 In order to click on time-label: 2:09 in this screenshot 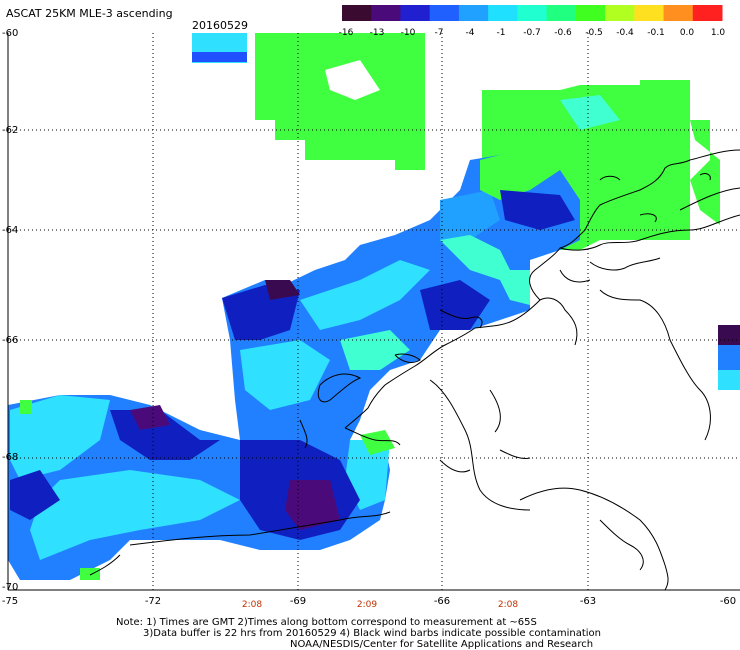, I will do `click(367, 605)`.